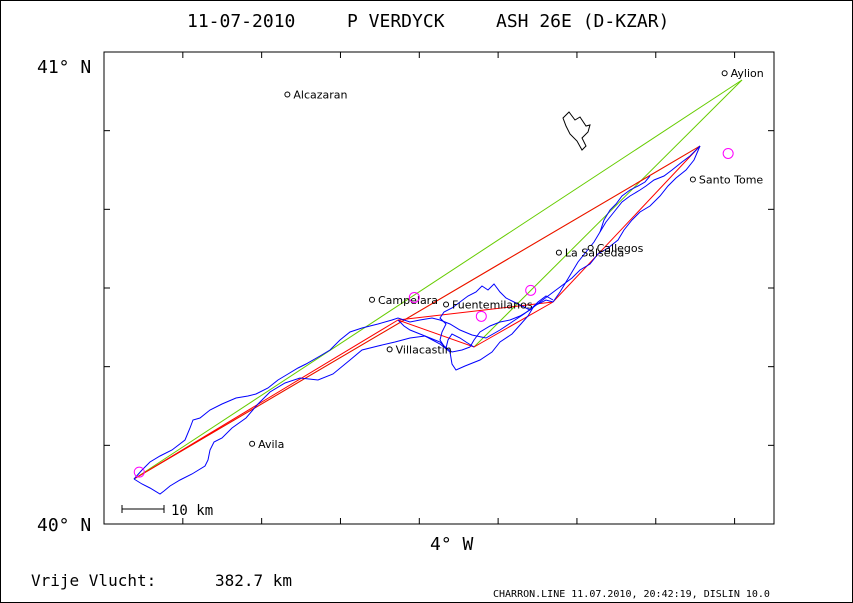 The width and height of the screenshot is (853, 603). Describe the element at coordinates (452, 544) in the screenshot. I see `axis-label-west: 4° W` at that location.